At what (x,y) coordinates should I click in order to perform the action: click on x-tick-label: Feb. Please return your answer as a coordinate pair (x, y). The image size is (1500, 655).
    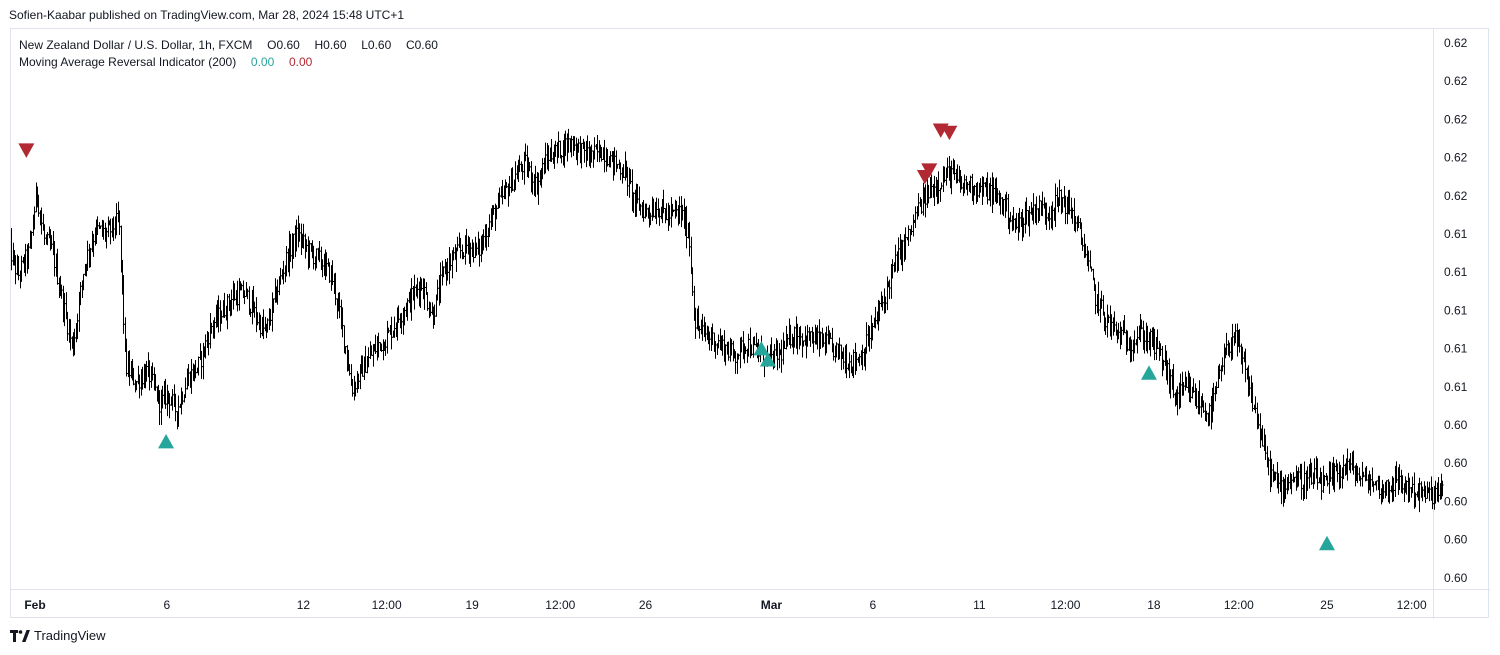
    Looking at the image, I should click on (34, 605).